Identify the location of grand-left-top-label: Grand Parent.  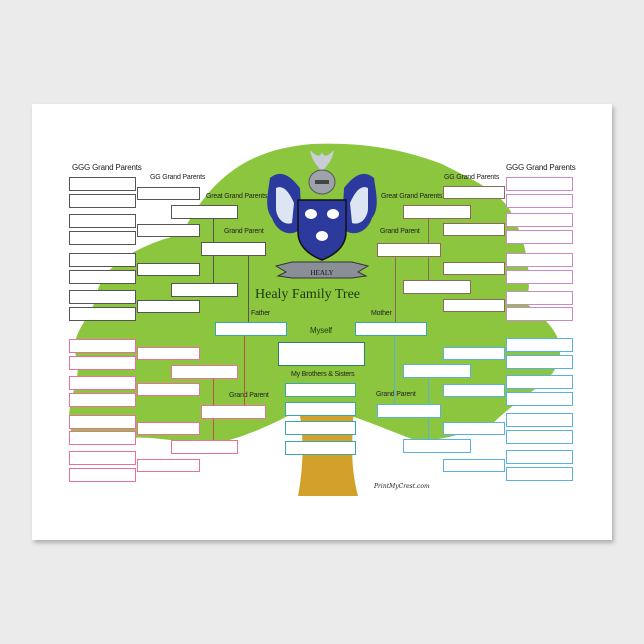
(244, 231).